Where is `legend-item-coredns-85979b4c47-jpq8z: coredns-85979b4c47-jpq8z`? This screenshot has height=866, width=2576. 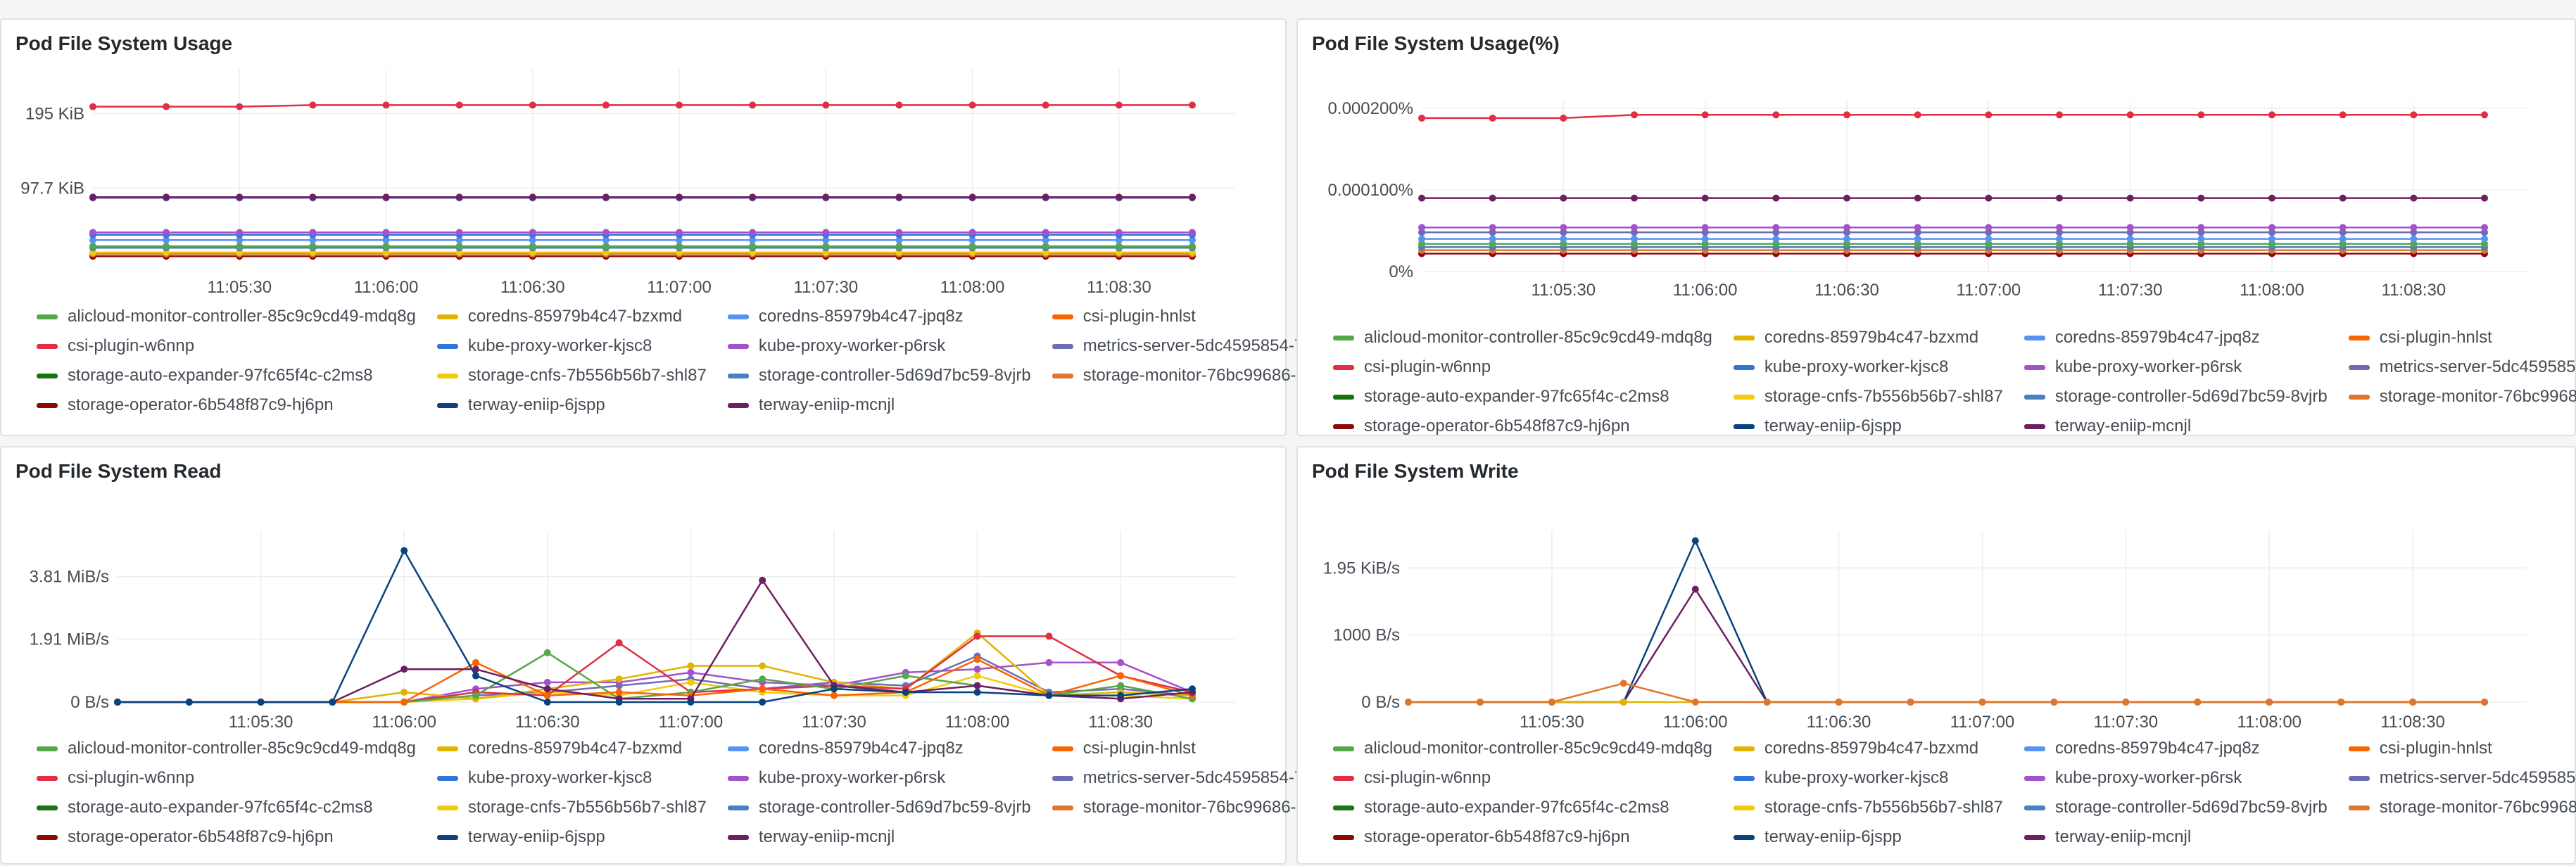
legend-item-coredns-85979b4c47-jpq8z: coredns-85979b4c47-jpq8z is located at coordinates (879, 316).